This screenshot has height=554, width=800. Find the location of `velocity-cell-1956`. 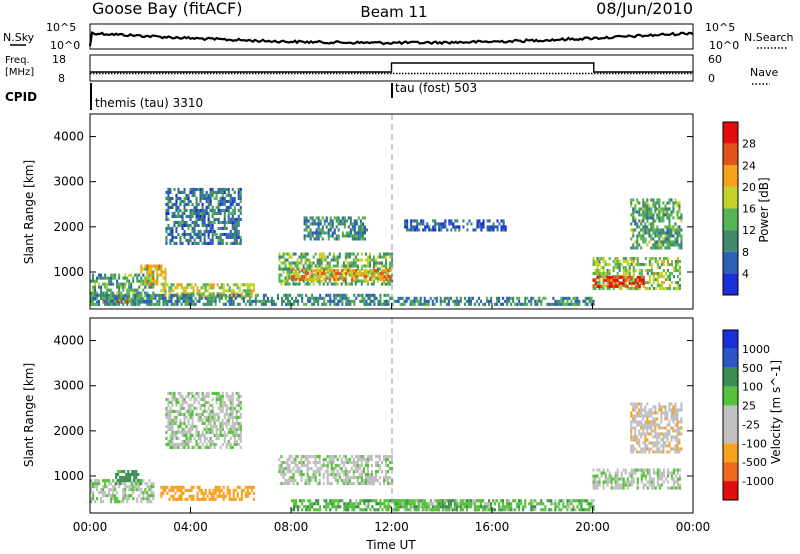

velocity-cell-1956 is located at coordinates (655, 446).